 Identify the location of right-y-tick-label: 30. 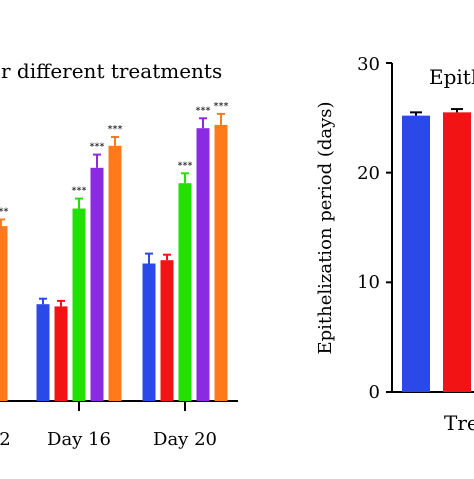
(368, 64).